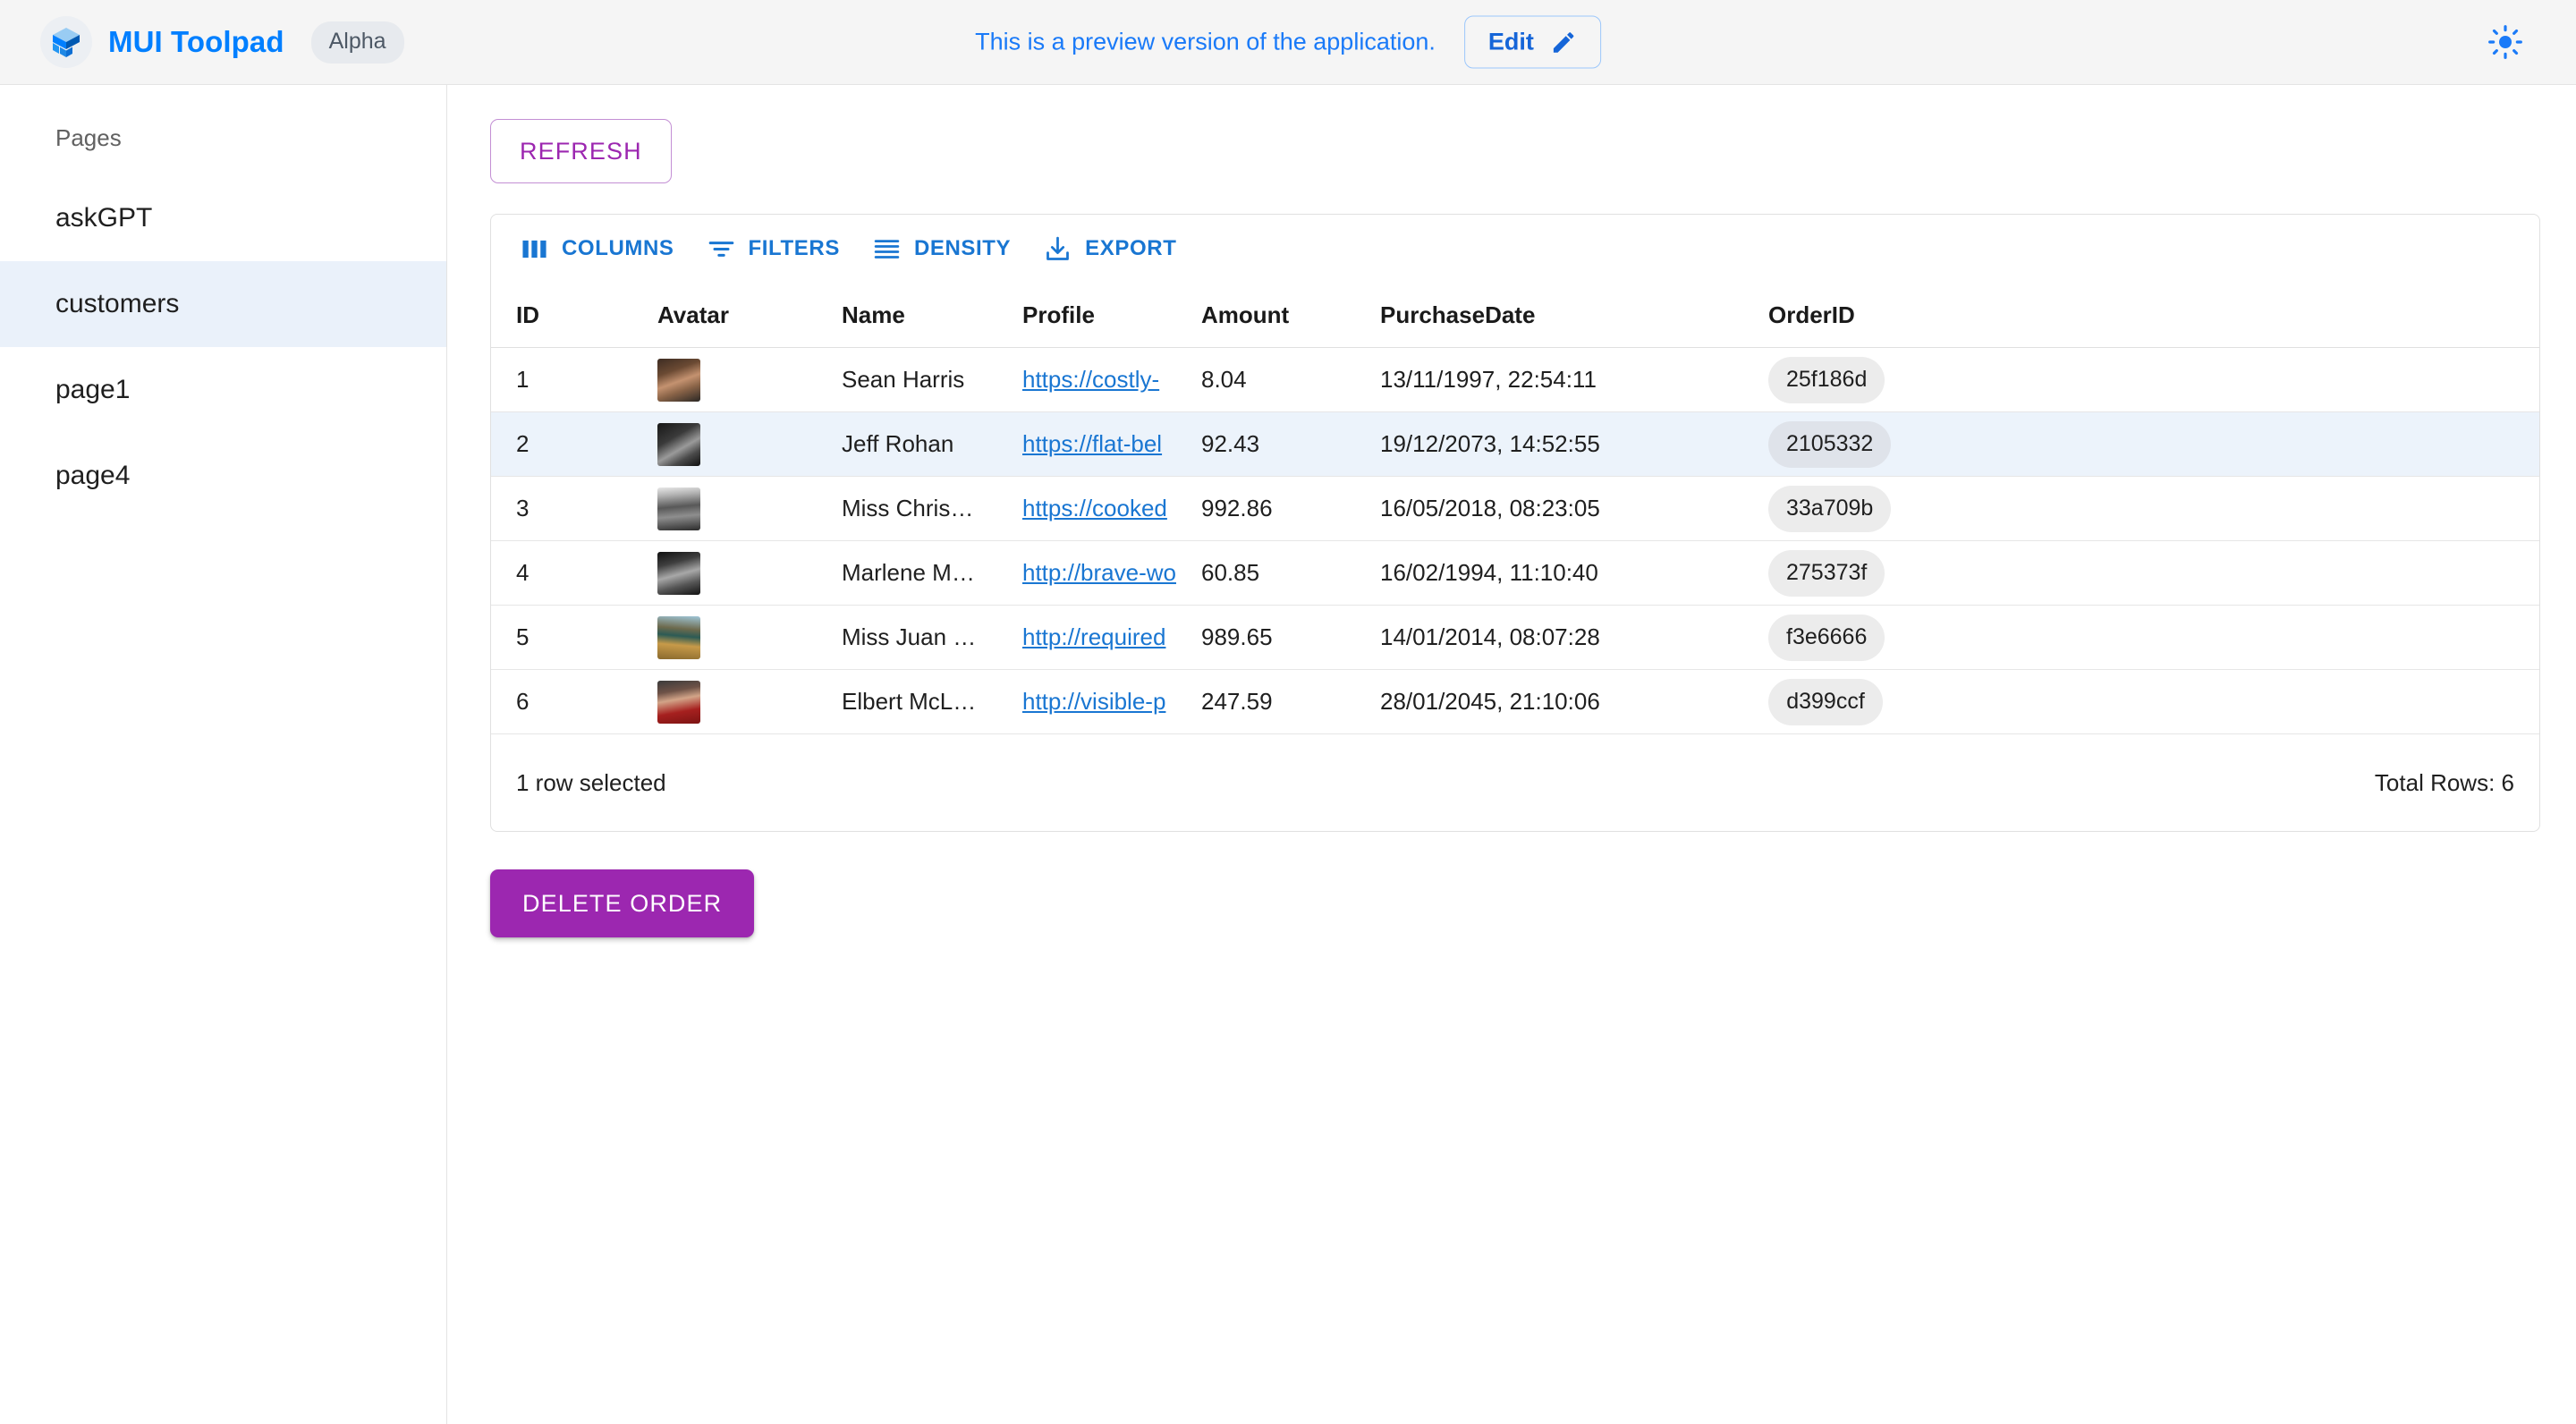  I want to click on cell-amount: 8.04, so click(1224, 379).